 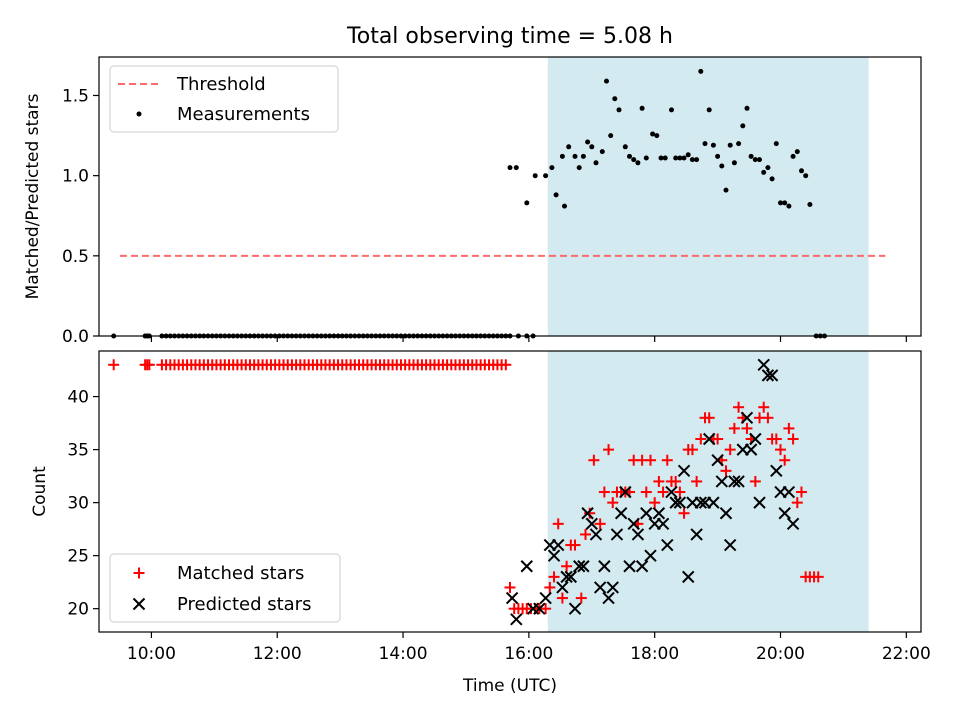 What do you see at coordinates (139, 114) in the screenshot?
I see `legend-measurement-swatch` at bounding box center [139, 114].